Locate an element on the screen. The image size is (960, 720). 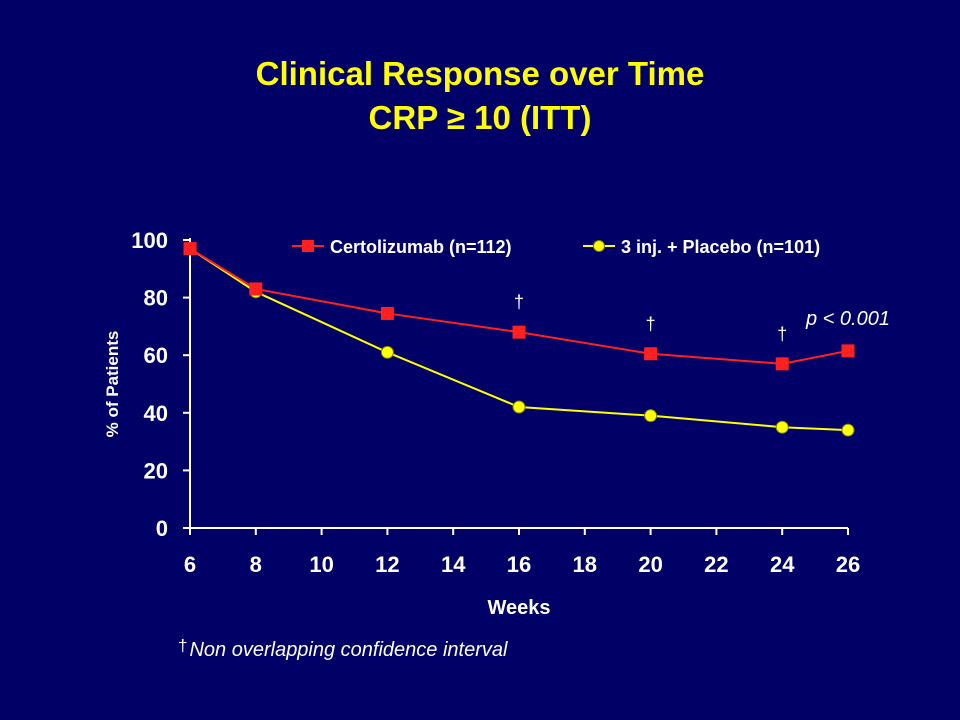
x-tick-label: 26 is located at coordinates (848, 564).